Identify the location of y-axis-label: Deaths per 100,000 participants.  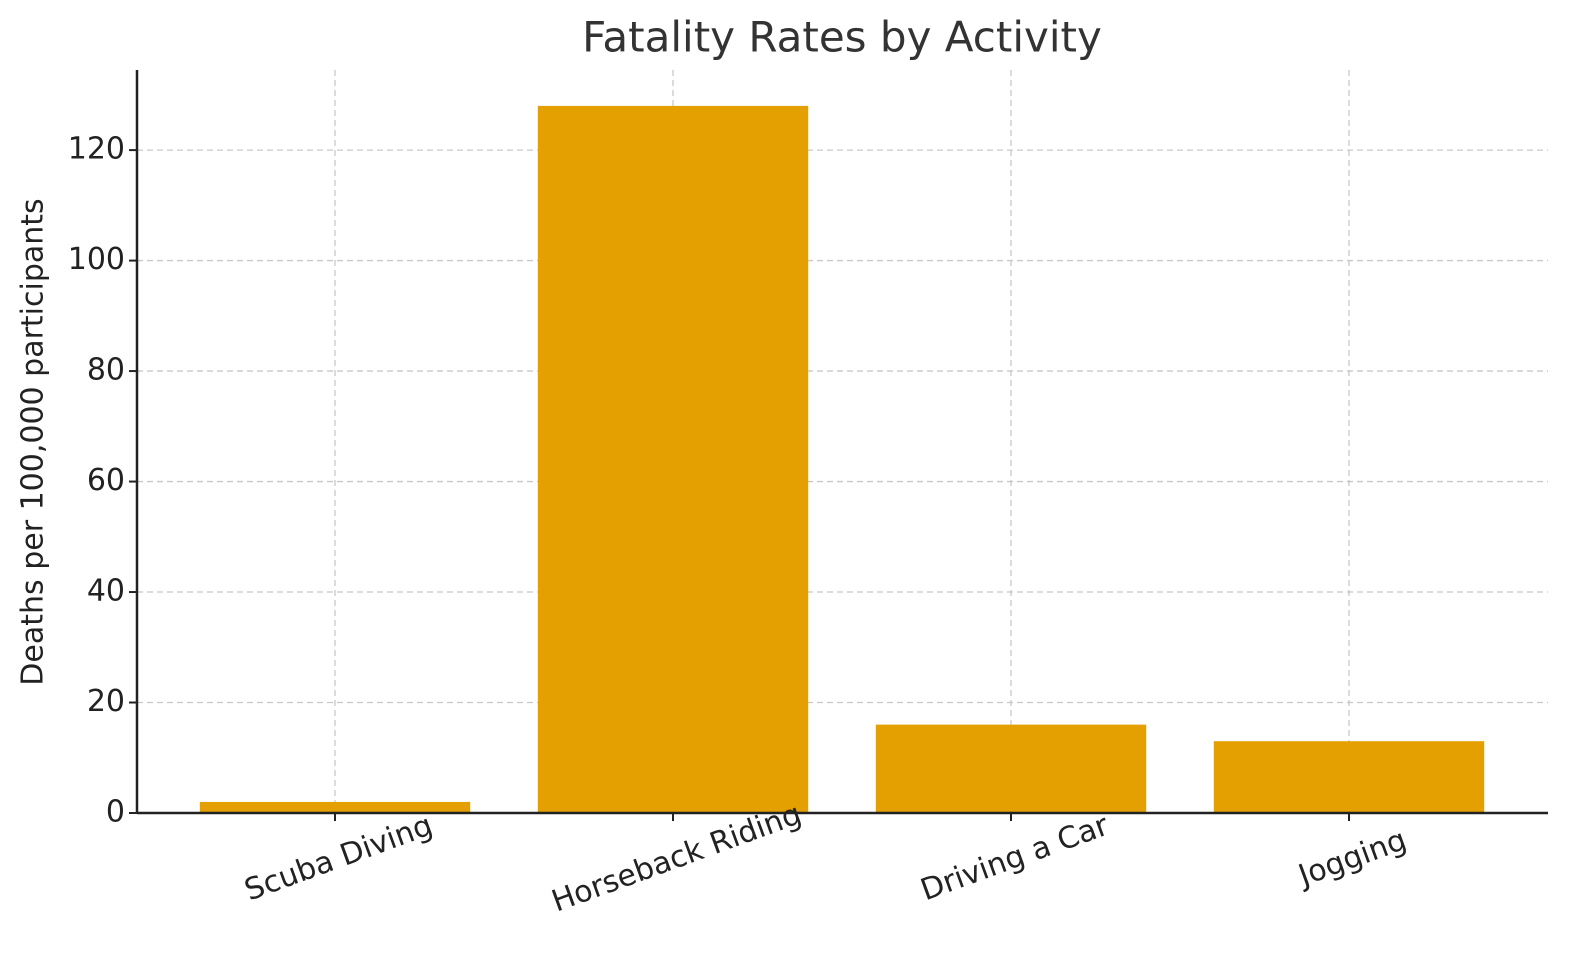
(33, 441).